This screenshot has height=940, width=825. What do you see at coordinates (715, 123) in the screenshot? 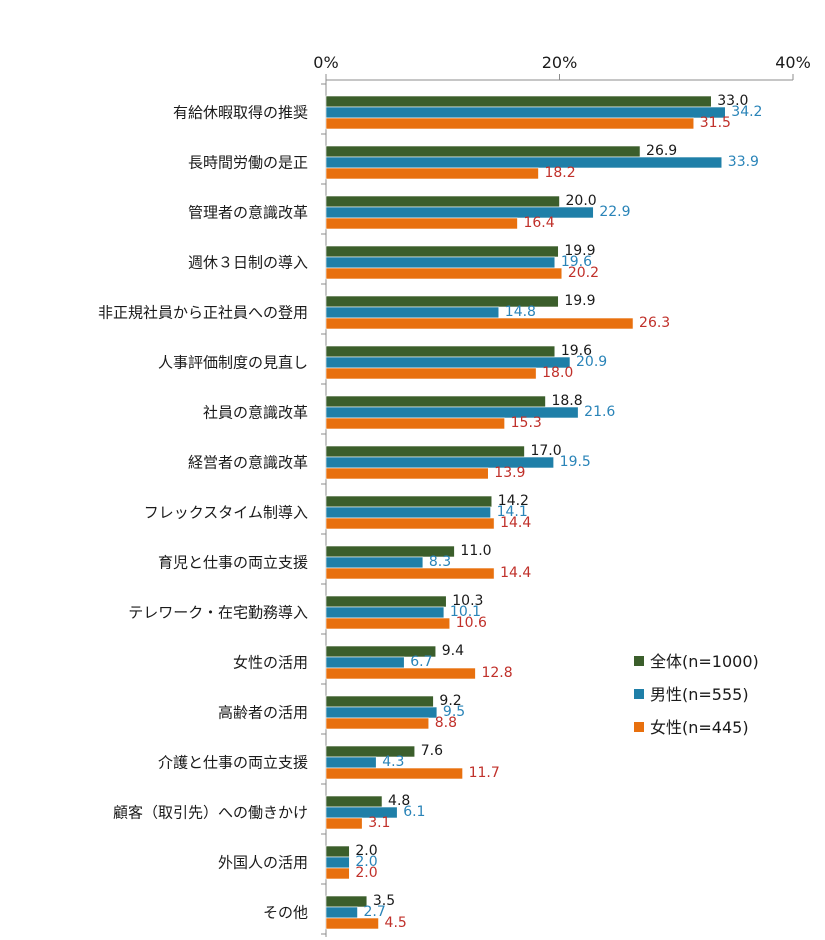
I see `data-label: 31.5` at bounding box center [715, 123].